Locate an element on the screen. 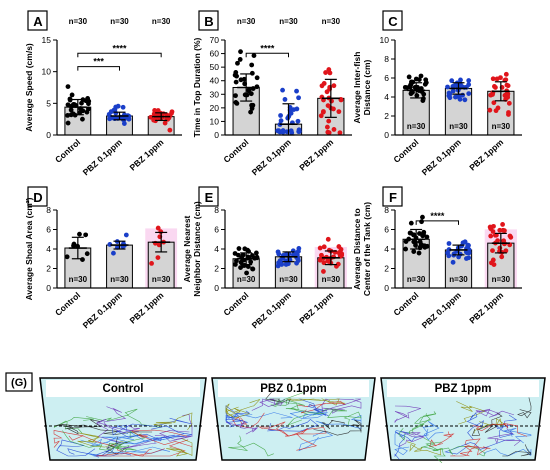  y-axis-label: Average Shoal Area (cm²) is located at coordinates (29, 248).